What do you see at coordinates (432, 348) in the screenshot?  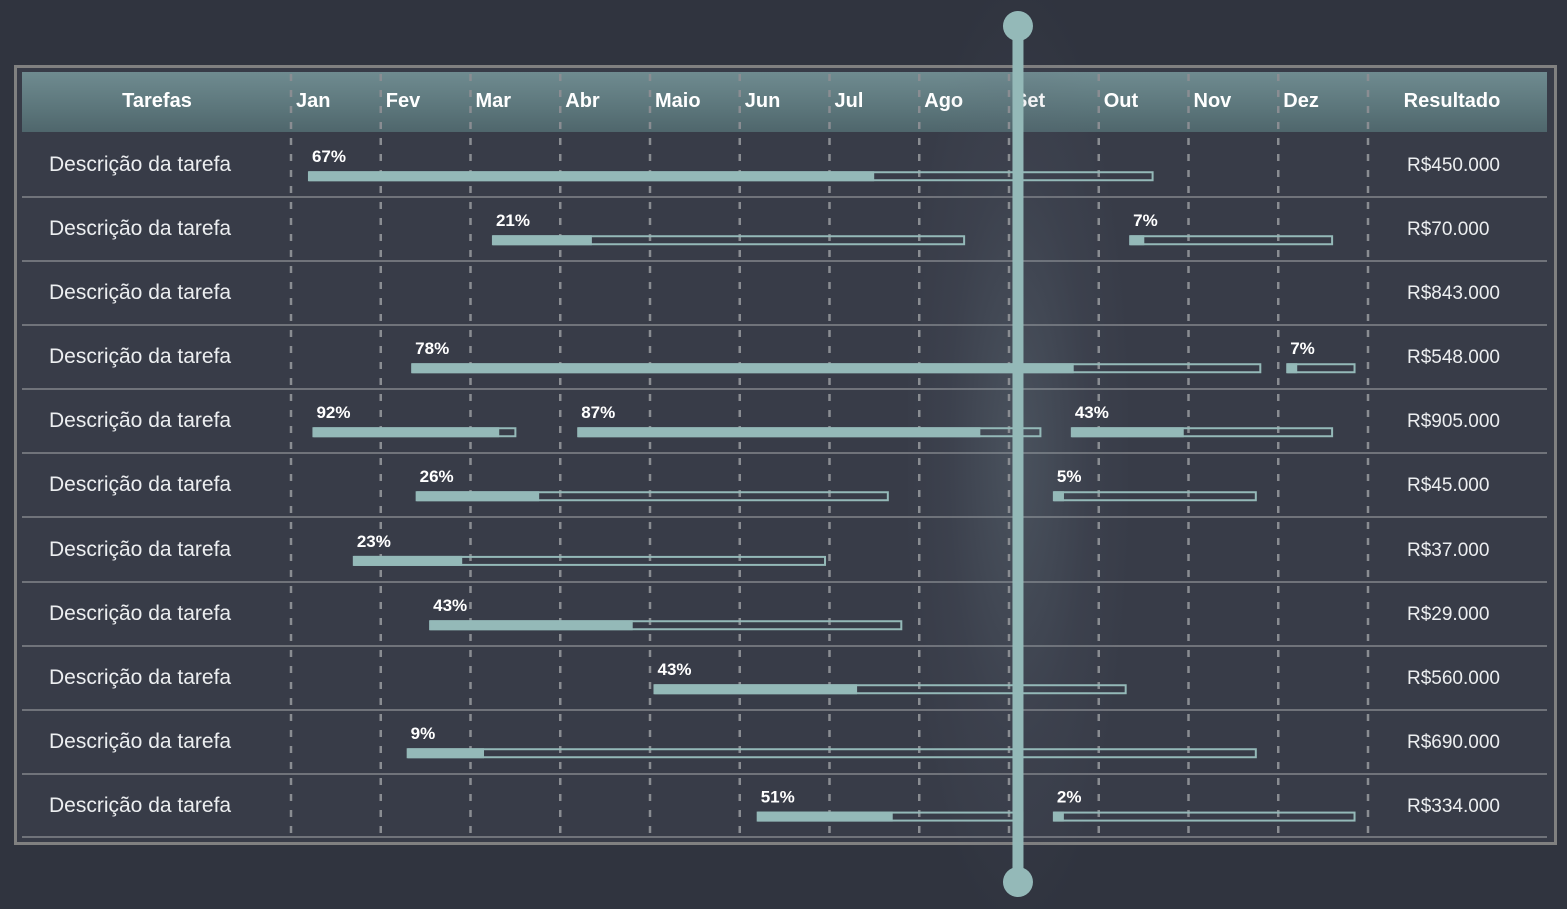 I see `progress-label: 78%` at bounding box center [432, 348].